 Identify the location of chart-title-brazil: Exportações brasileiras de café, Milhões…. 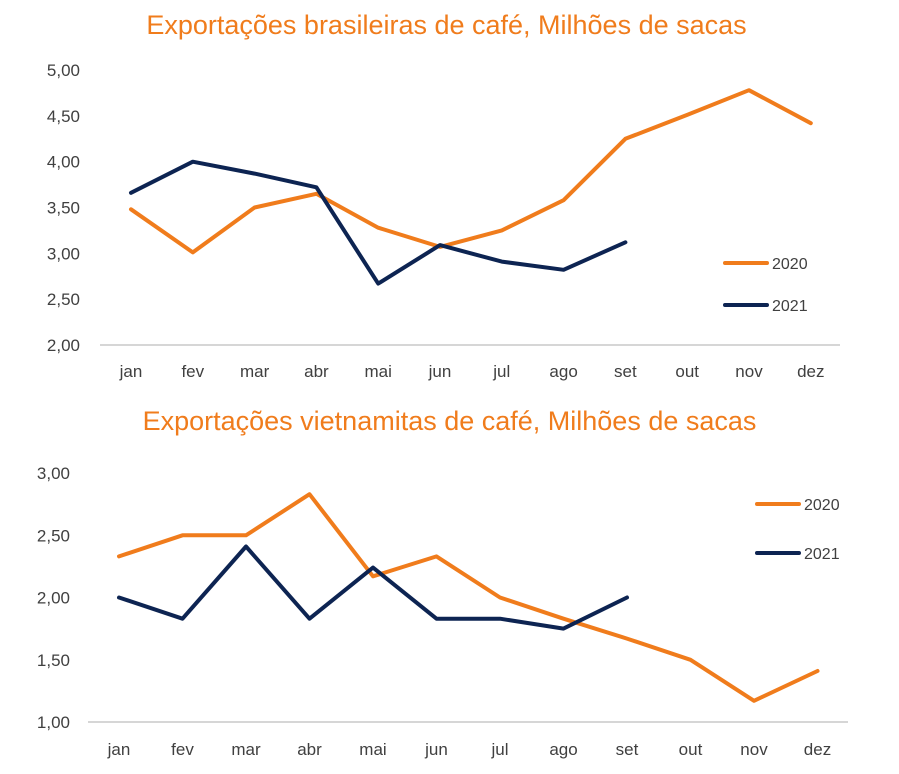
(446, 25).